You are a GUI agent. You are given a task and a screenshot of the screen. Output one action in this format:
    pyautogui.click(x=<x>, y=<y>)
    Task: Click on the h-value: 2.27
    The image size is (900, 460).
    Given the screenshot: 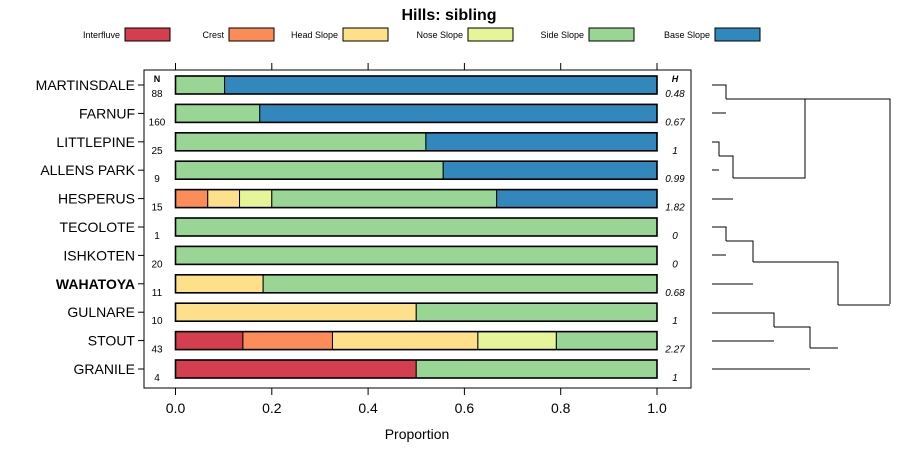 What is the action you would take?
    pyautogui.click(x=674, y=350)
    